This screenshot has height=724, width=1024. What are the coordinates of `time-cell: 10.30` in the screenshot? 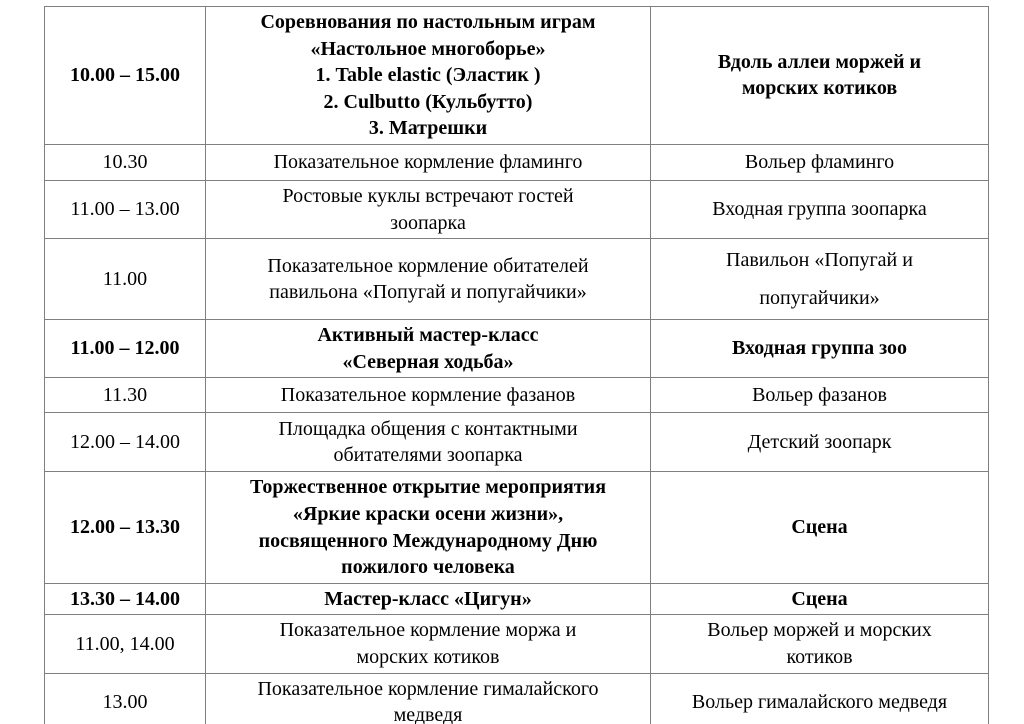 It's located at (125, 162).